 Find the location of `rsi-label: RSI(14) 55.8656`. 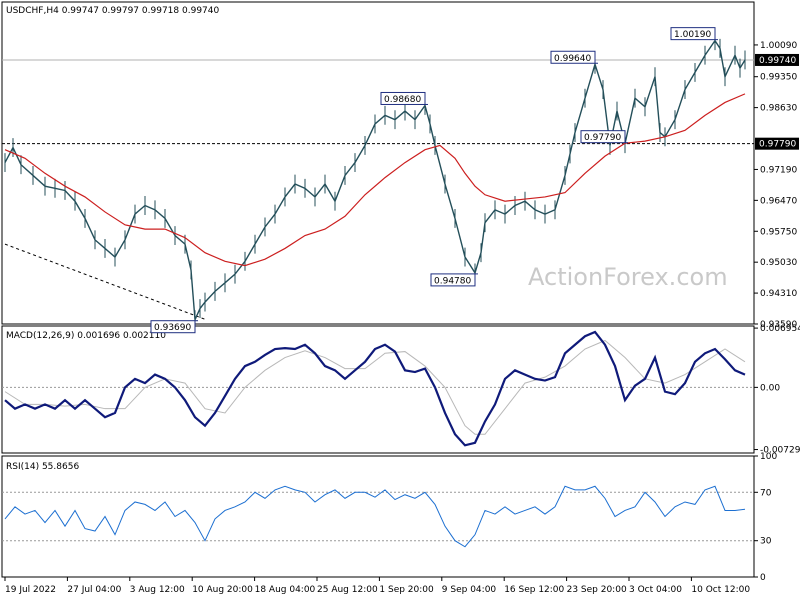

rsi-label: RSI(14) 55.8656 is located at coordinates (42, 467).